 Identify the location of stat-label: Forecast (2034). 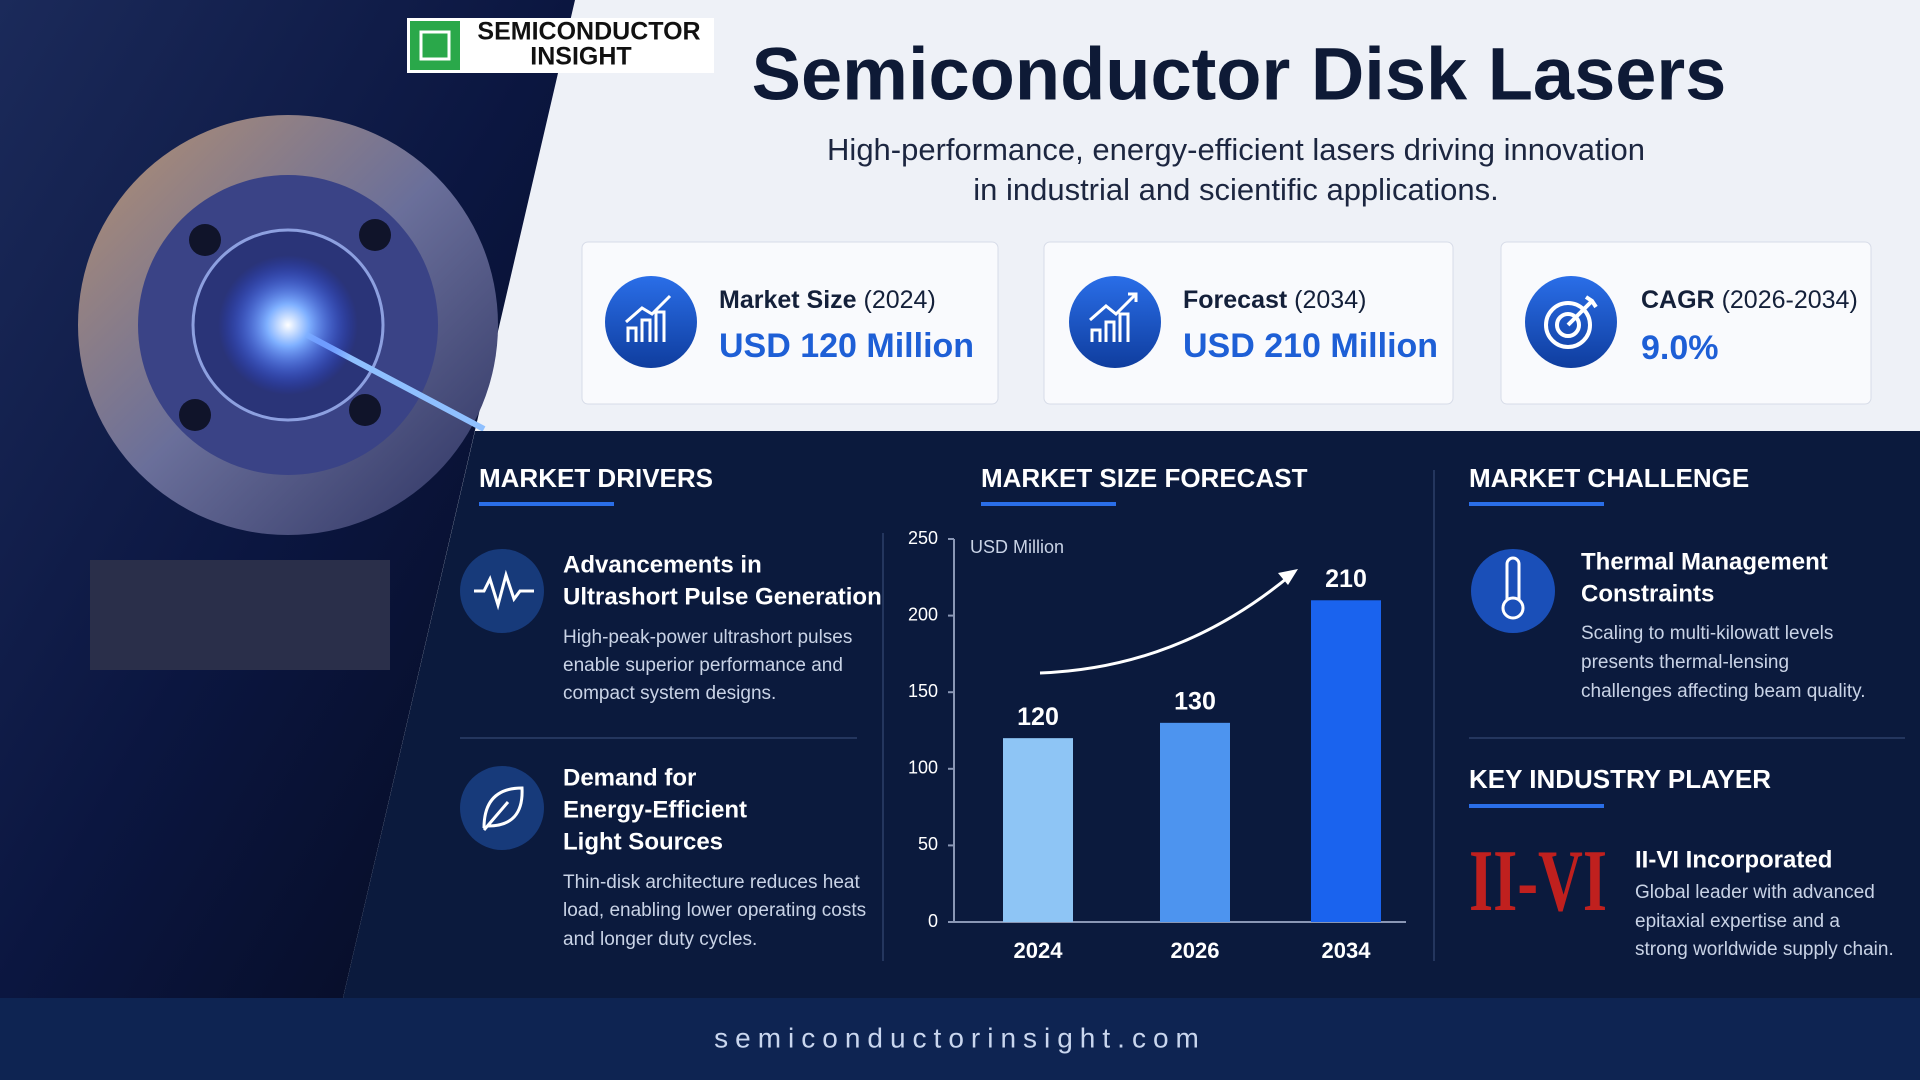
(1274, 300).